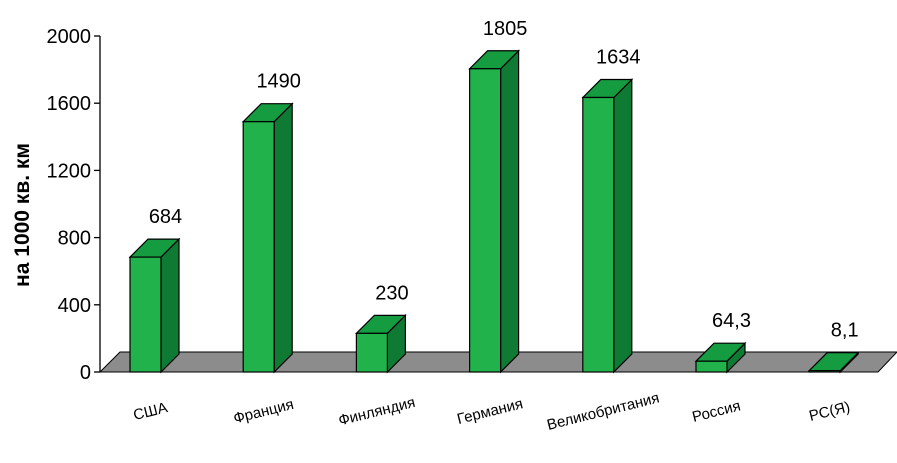 This screenshot has height=463, width=897. What do you see at coordinates (22, 215) in the screenshot?
I see `y-axis-title: на 1000 кв. км` at bounding box center [22, 215].